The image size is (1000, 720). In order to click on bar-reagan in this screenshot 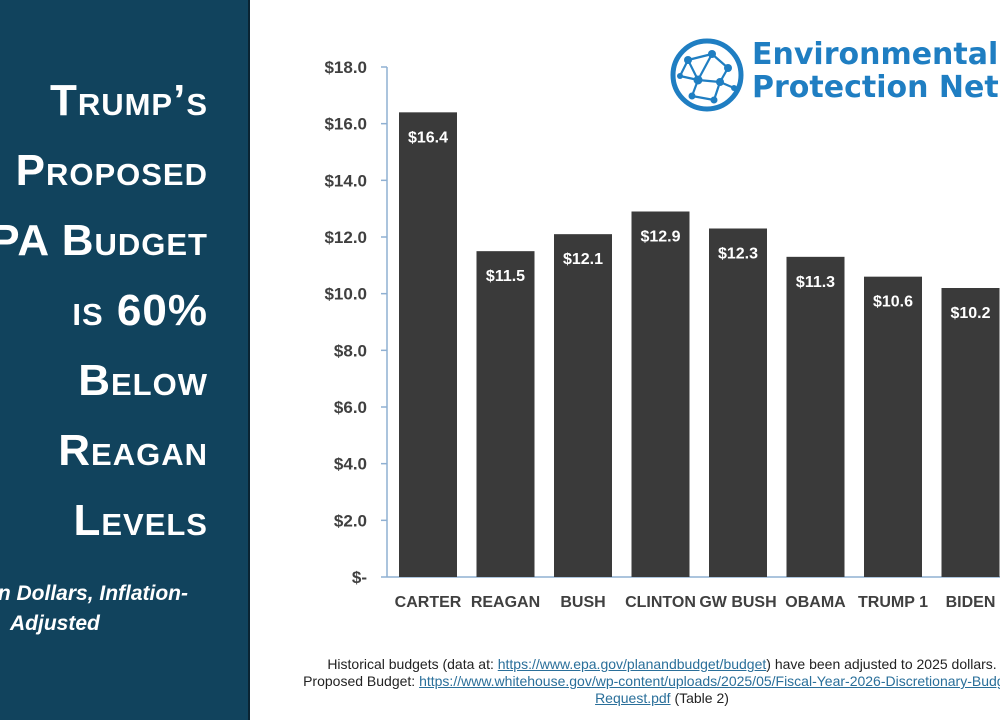, I will do `click(505, 414)`.